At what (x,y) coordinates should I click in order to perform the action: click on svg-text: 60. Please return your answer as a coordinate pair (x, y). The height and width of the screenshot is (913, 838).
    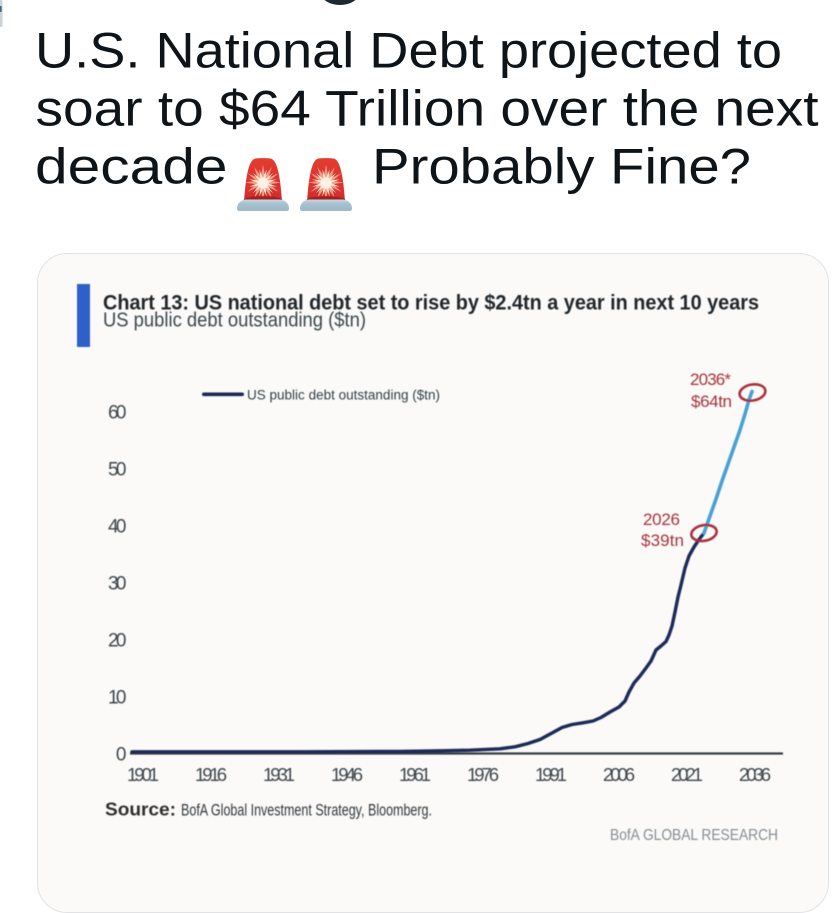
    Looking at the image, I should click on (117, 412).